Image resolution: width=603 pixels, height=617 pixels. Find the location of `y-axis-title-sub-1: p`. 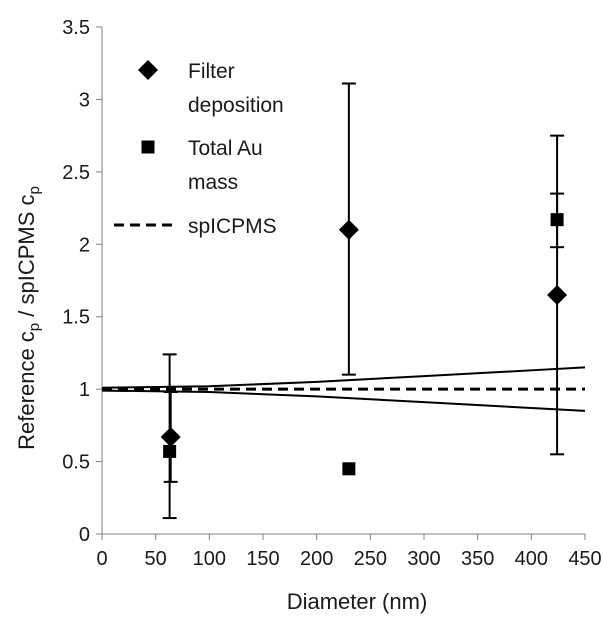

y-axis-title-sub-1: p is located at coordinates (34, 327).